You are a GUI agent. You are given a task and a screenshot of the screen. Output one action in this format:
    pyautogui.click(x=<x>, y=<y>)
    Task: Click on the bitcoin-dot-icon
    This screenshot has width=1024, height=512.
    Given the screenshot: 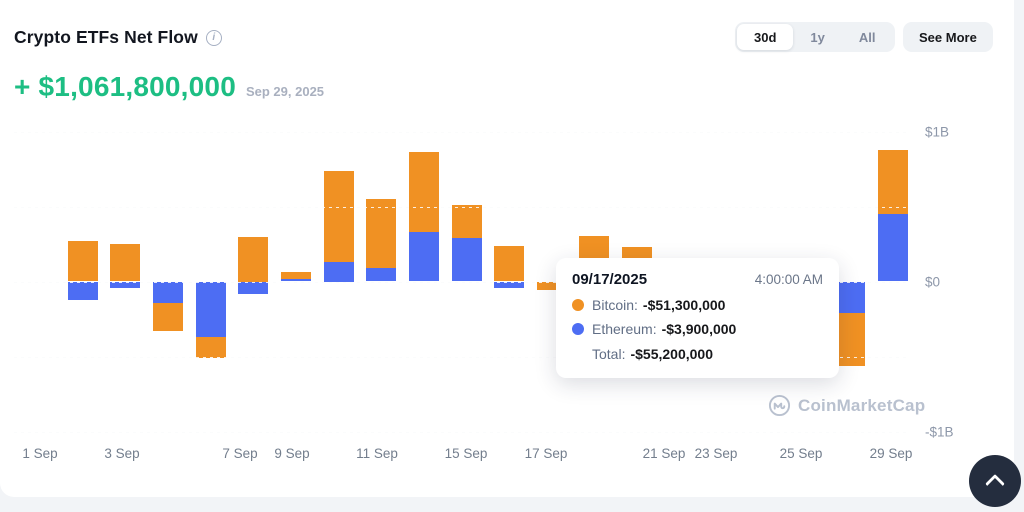 What is the action you would take?
    pyautogui.click(x=578, y=304)
    